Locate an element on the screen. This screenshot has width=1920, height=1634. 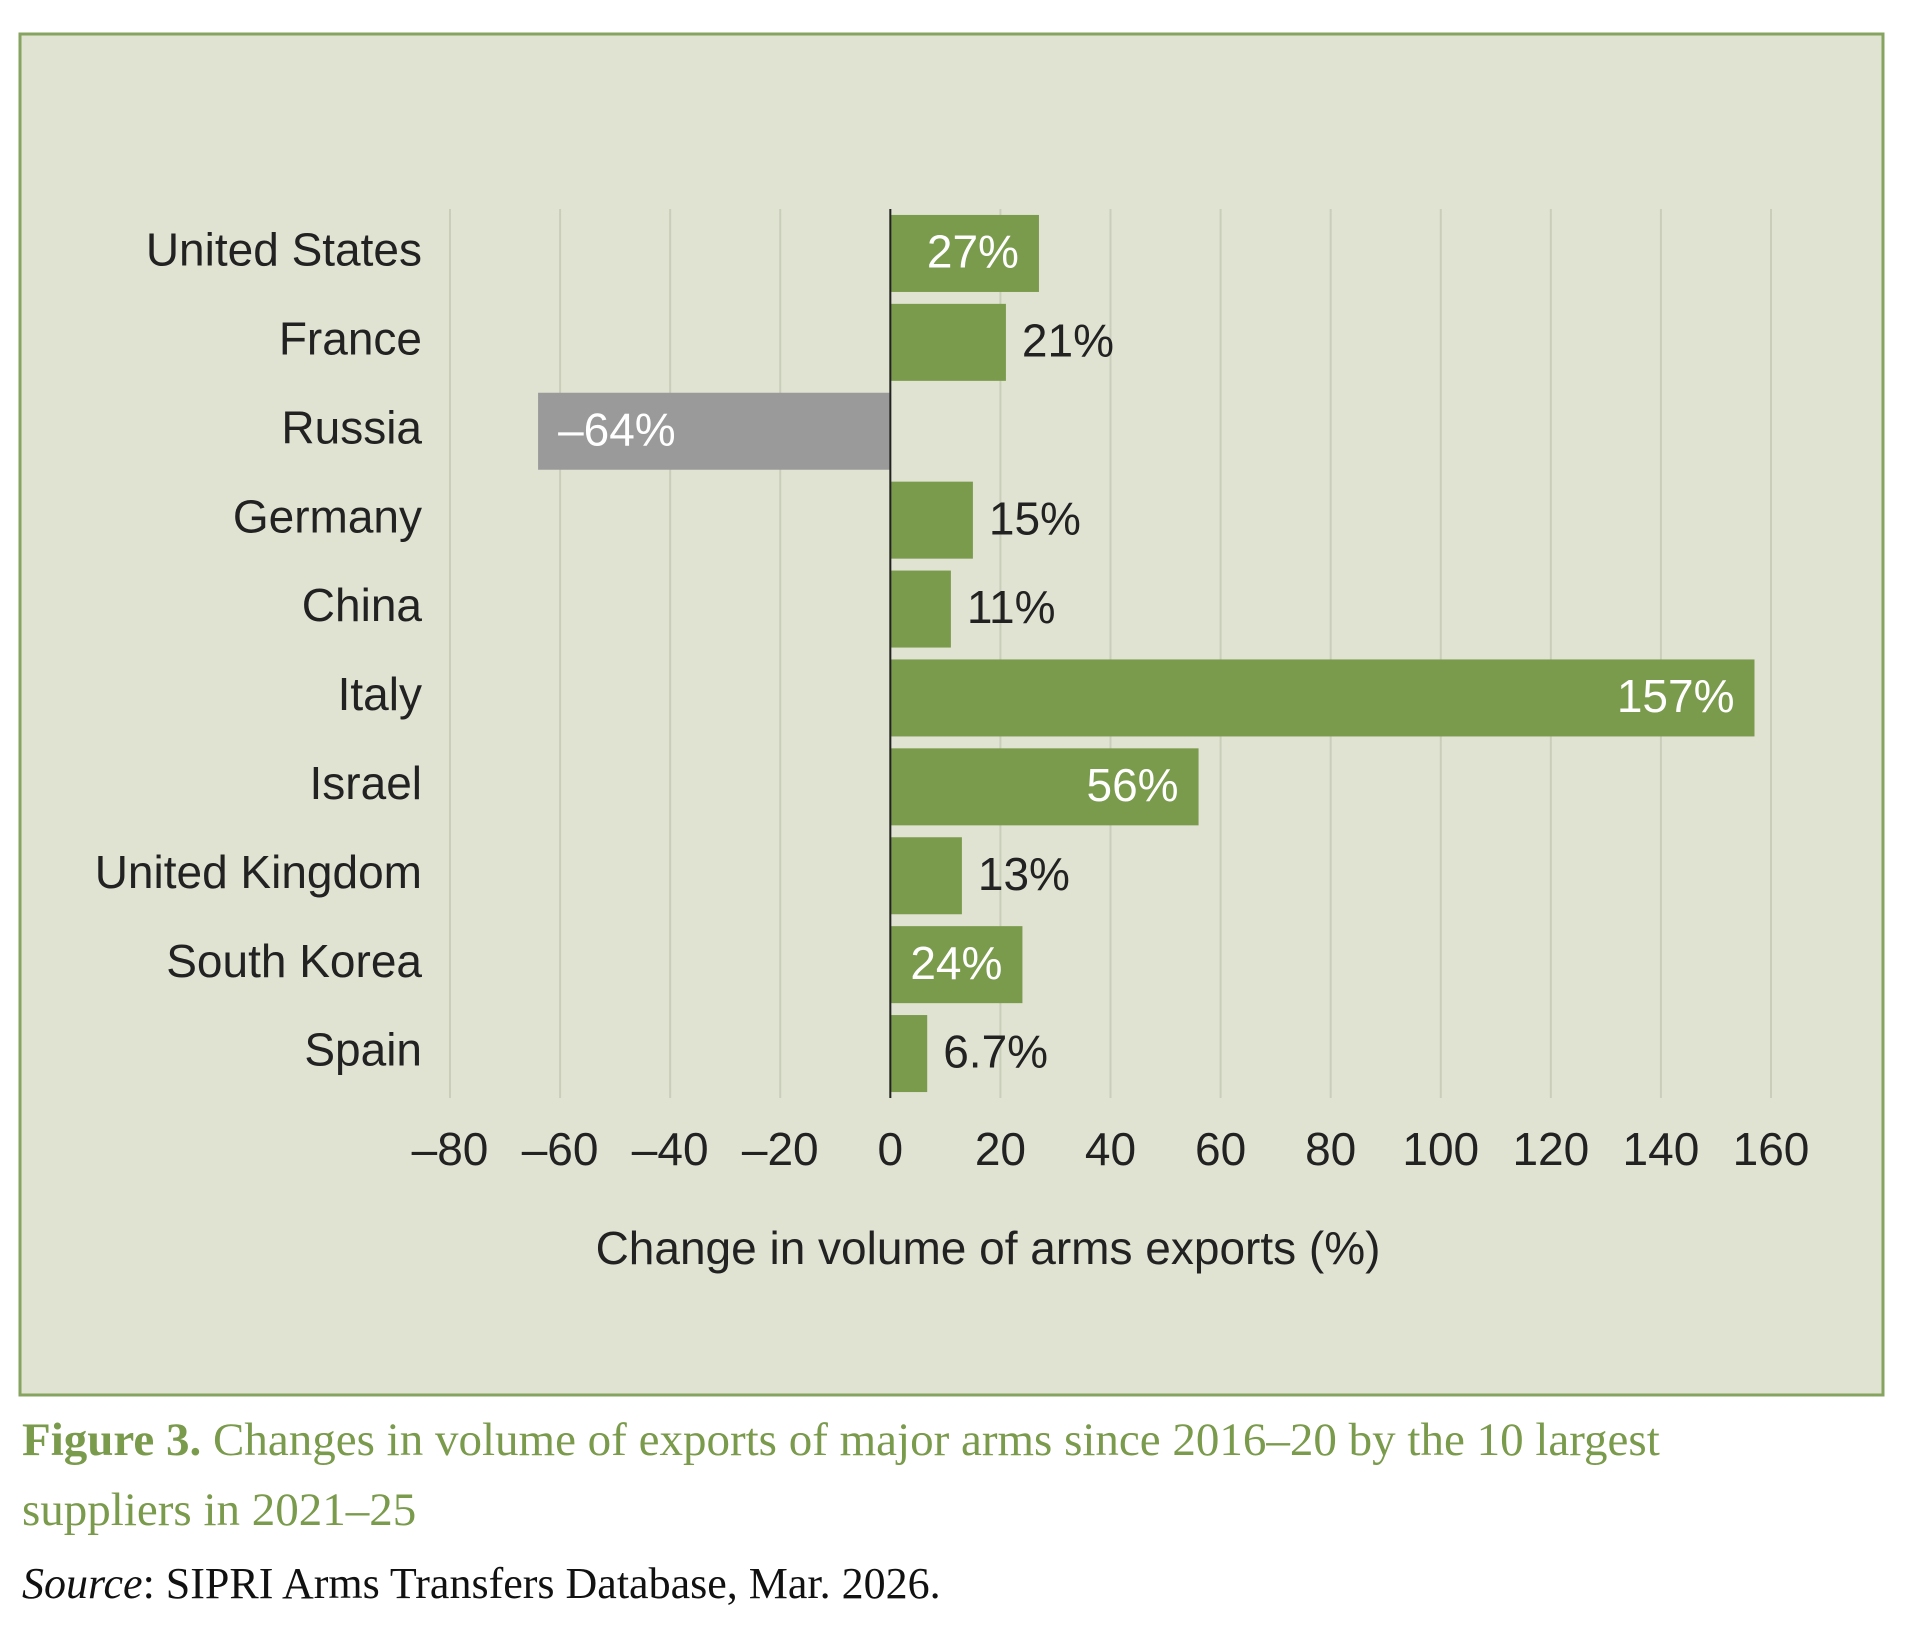
value-label: 56% is located at coordinates (1132, 785).